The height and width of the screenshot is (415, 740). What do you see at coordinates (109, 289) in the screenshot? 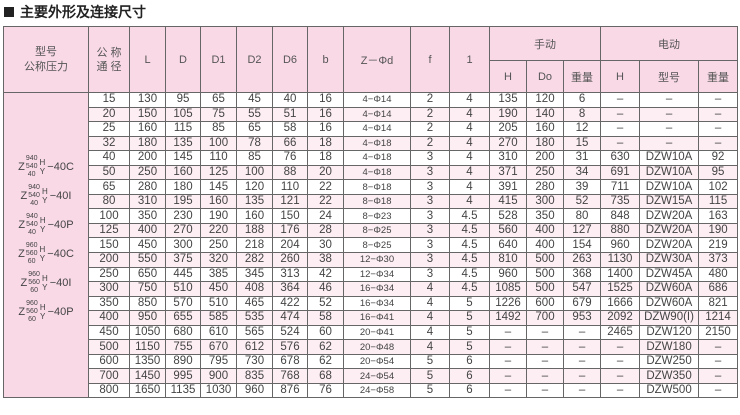
I see `table-cell: 300` at bounding box center [109, 289].